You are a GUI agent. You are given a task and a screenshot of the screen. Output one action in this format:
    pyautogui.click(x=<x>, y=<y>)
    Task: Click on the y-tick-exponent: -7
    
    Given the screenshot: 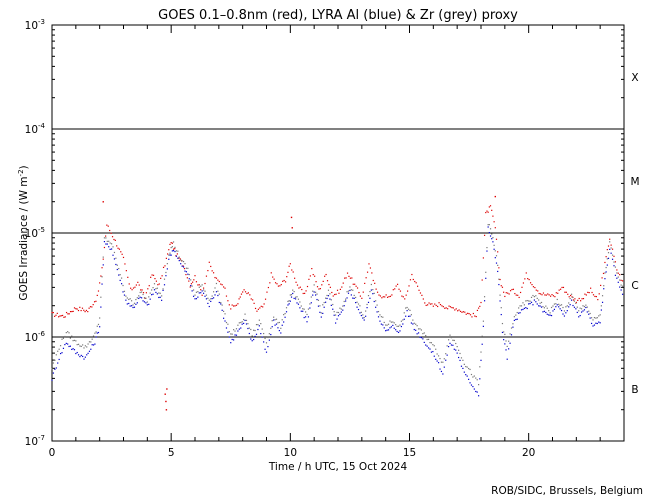 What is the action you would take?
    pyautogui.click(x=41, y=438)
    